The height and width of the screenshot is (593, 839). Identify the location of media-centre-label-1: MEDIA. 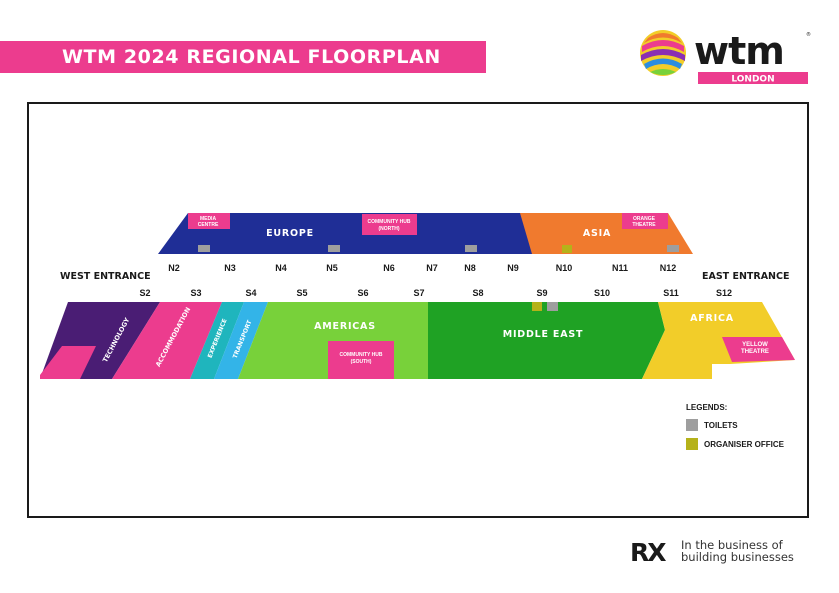
(208, 219).